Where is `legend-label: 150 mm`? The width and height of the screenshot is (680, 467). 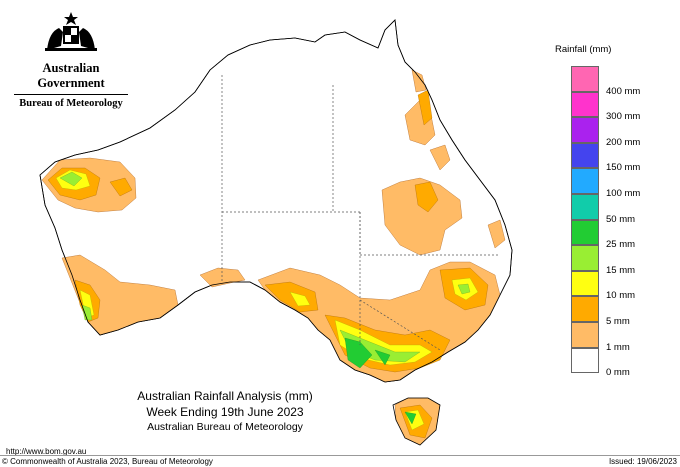 legend-label: 150 mm is located at coordinates (623, 168).